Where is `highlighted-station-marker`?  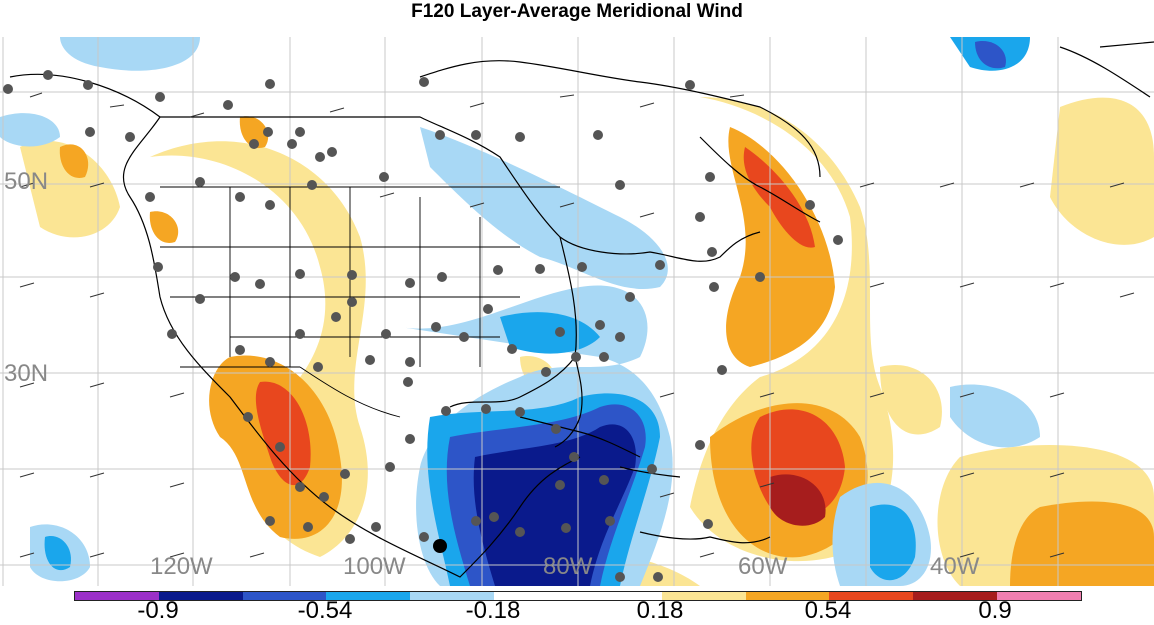
highlighted-station-marker is located at coordinates (440, 546).